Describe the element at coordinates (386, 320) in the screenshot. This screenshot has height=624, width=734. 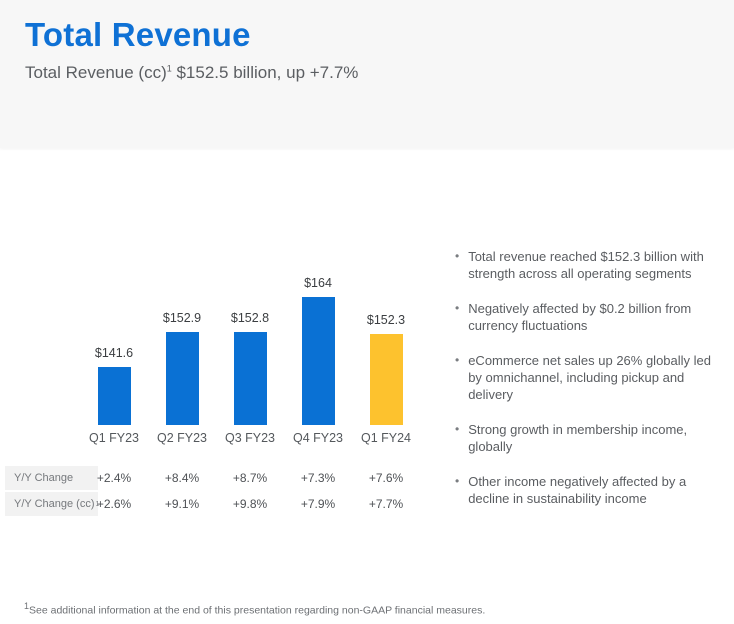
I see `bar-value-label: $152.3` at that location.